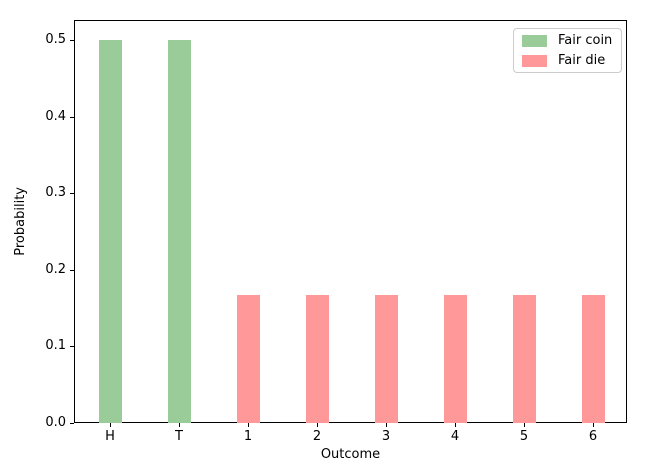 This screenshot has width=656, height=473. Describe the element at coordinates (55, 269) in the screenshot. I see `y-tick-label: 0.2` at that location.